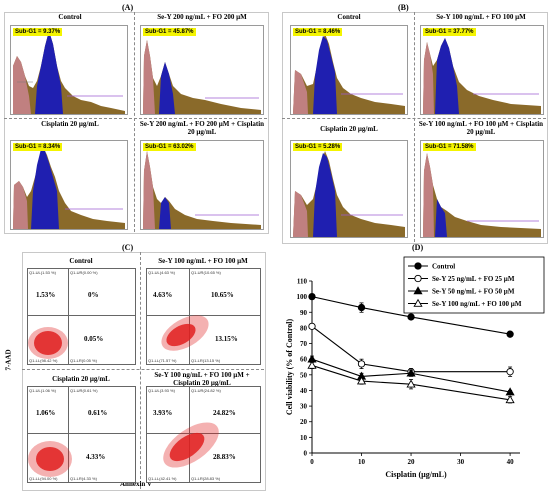 This screenshot has height=493, width=550. I want to click on hist-a1: Sub-G1 = 9.37%, so click(69, 70).